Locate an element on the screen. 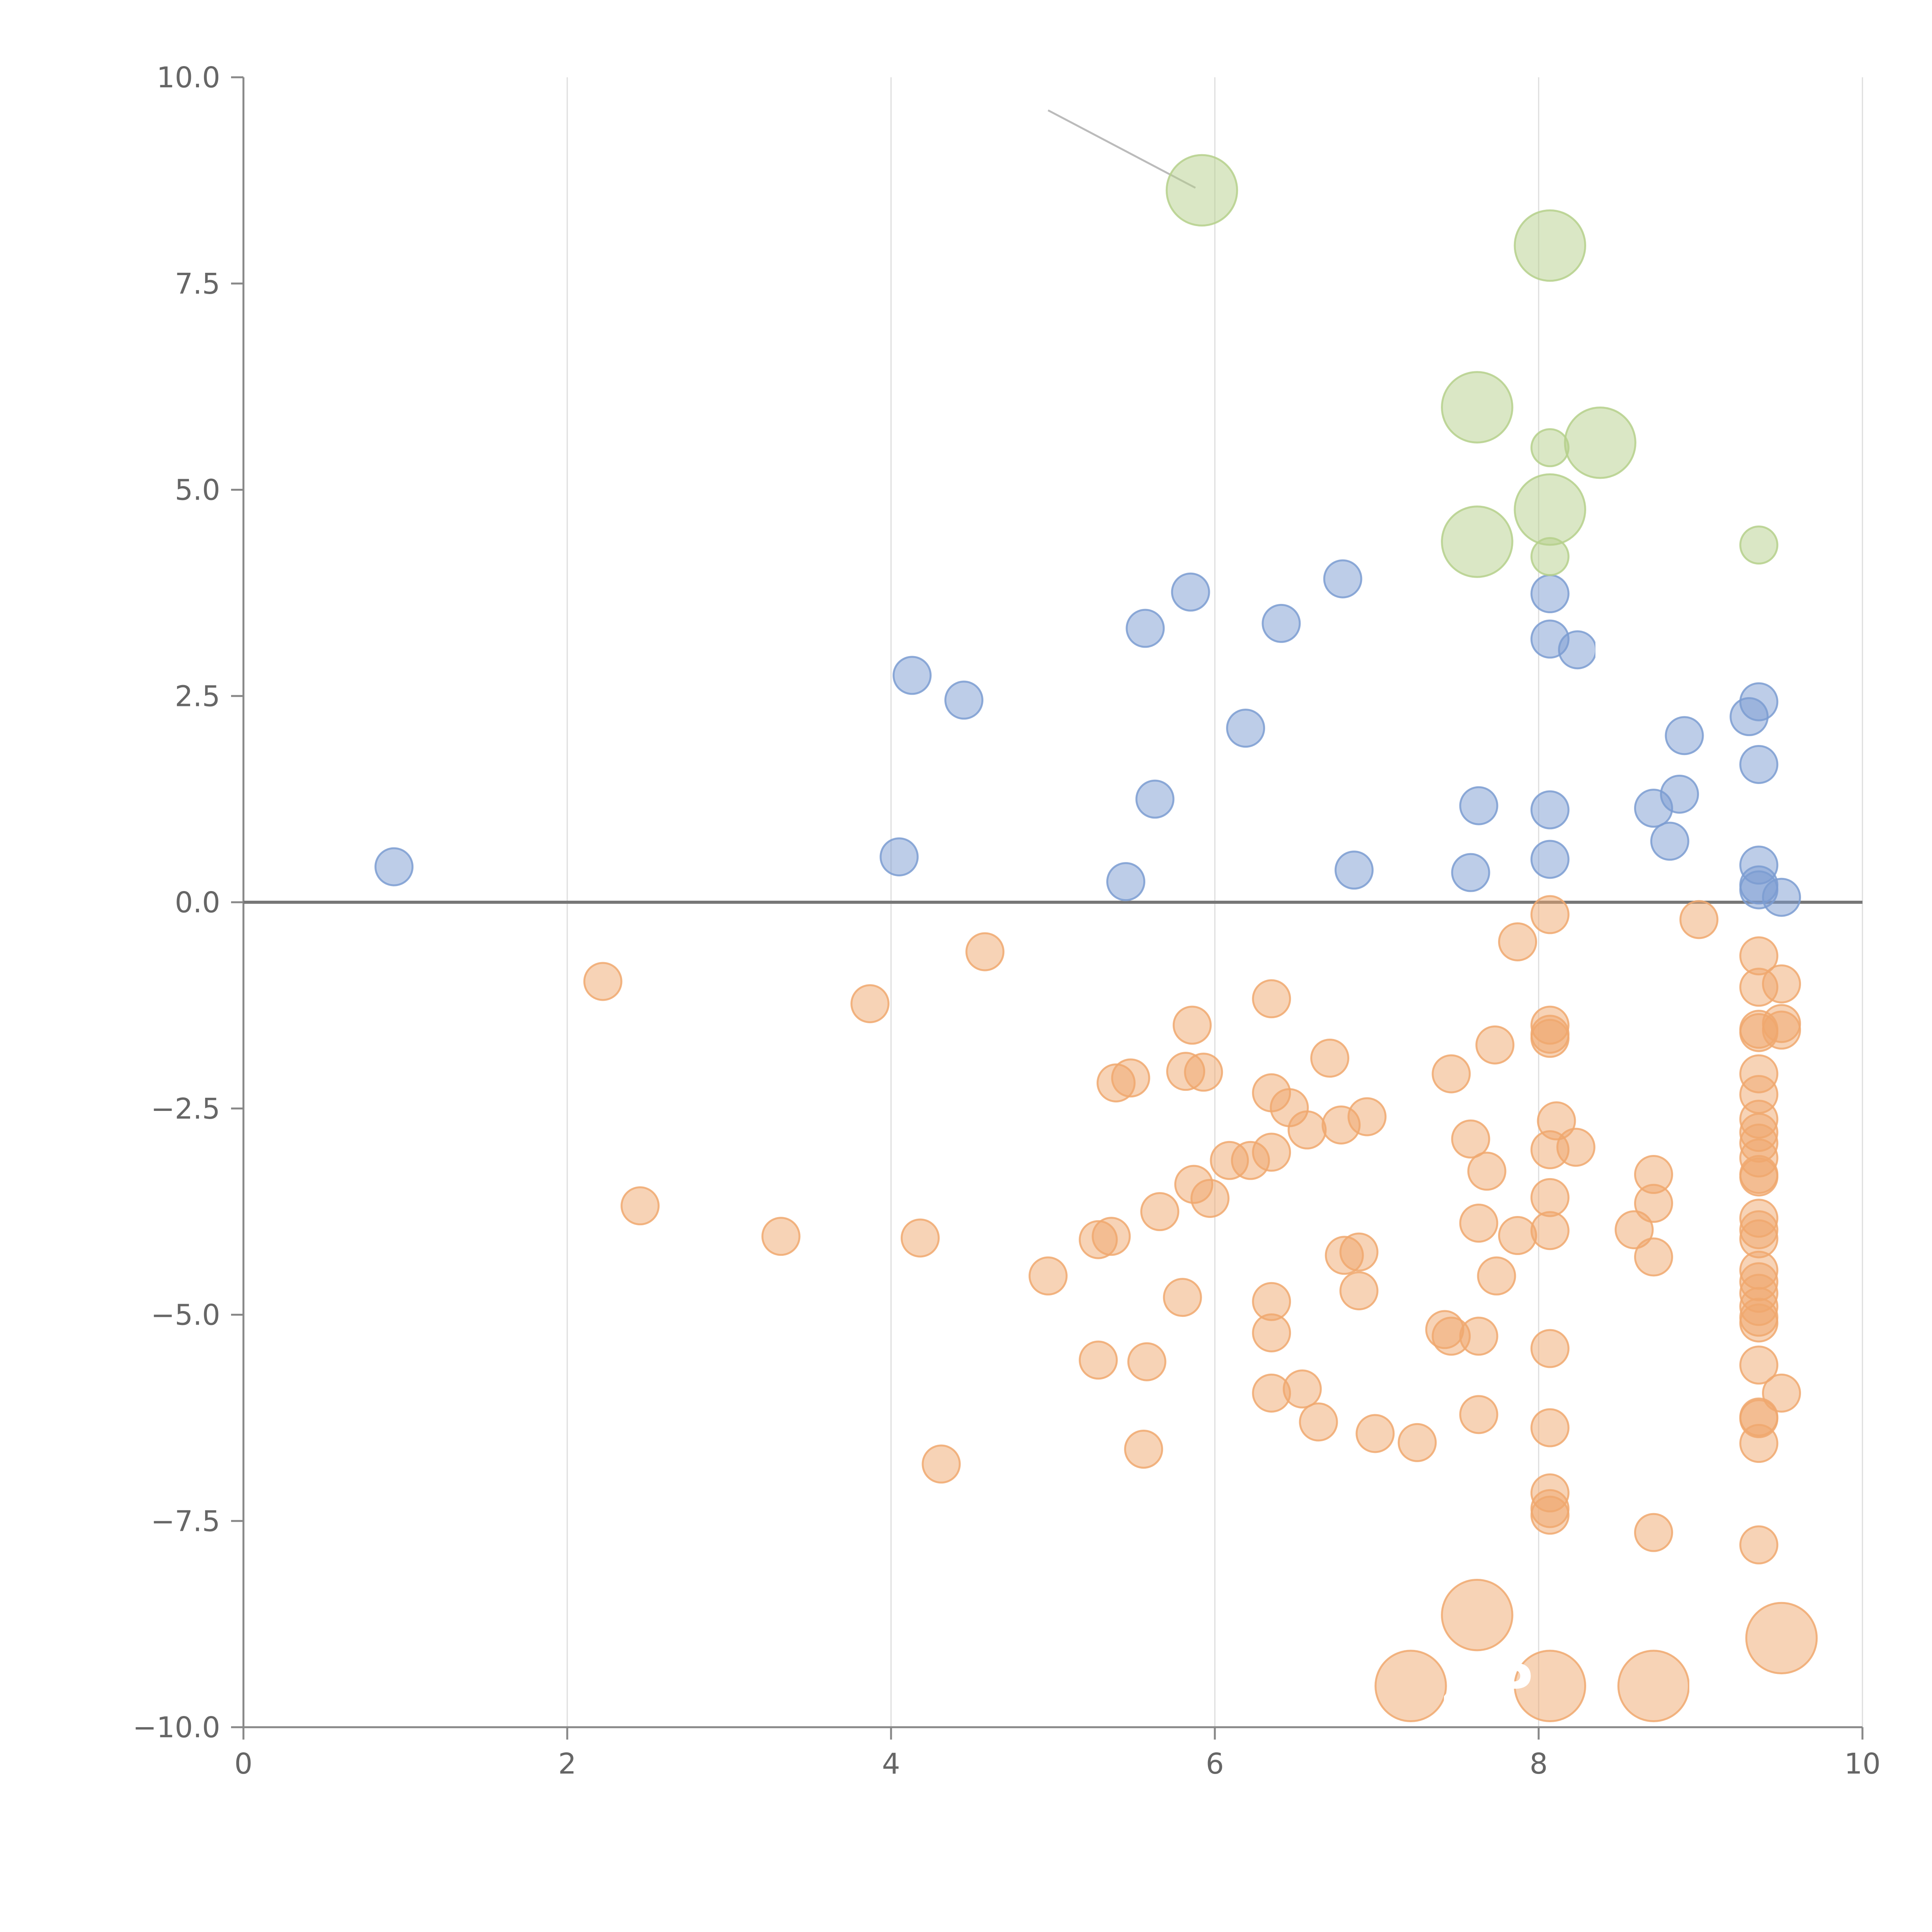  annotation-label: D is located at coordinates (1707, 1685).